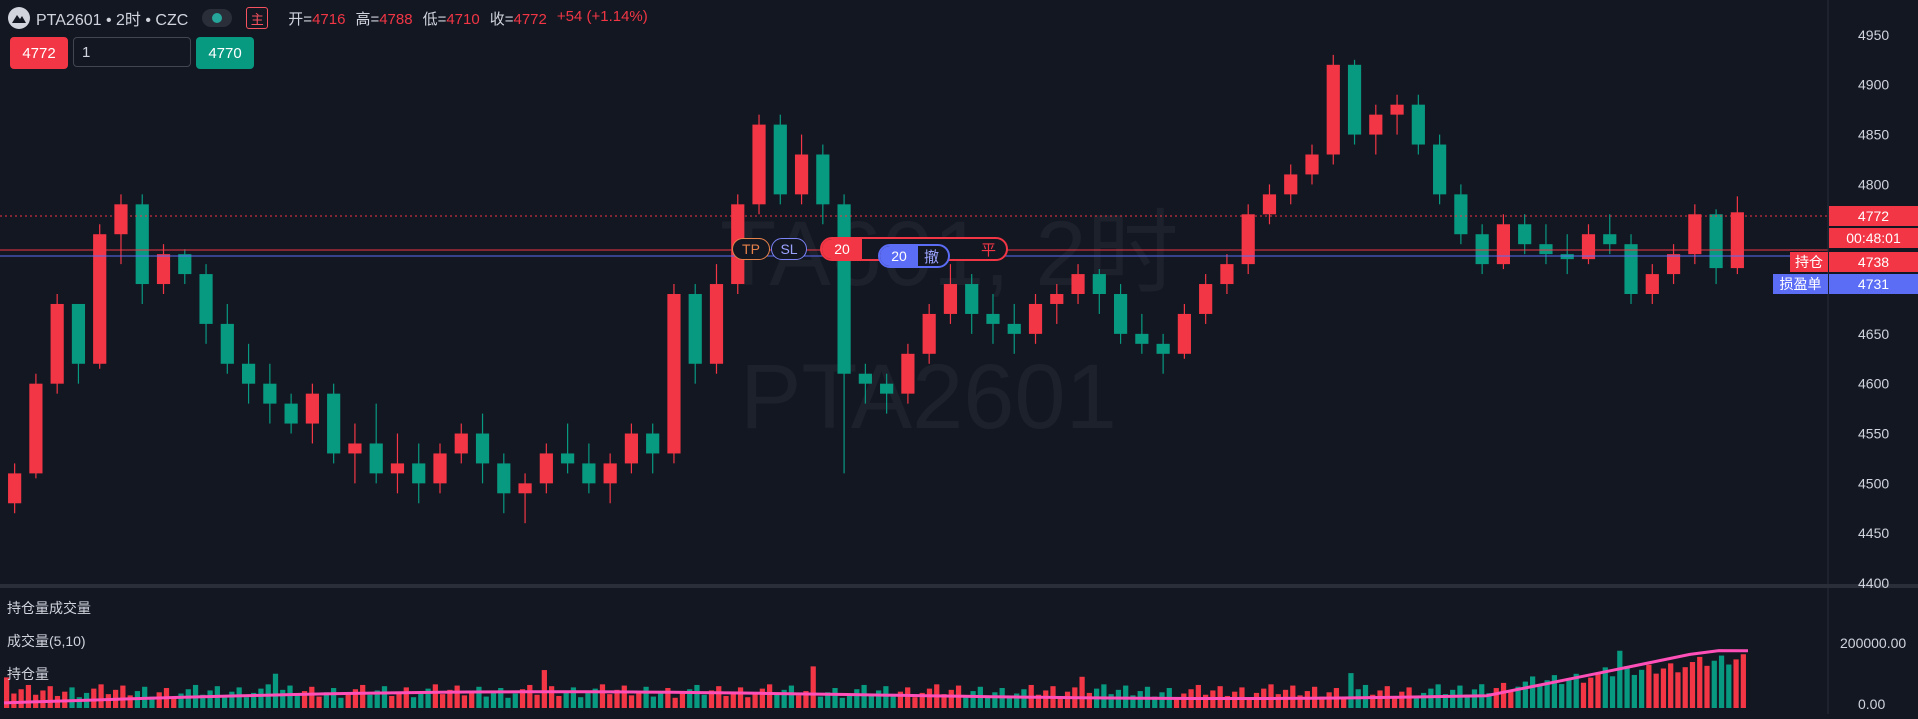  Describe the element at coordinates (932, 257) in the screenshot. I see `cancel-order-button: 撤` at that location.